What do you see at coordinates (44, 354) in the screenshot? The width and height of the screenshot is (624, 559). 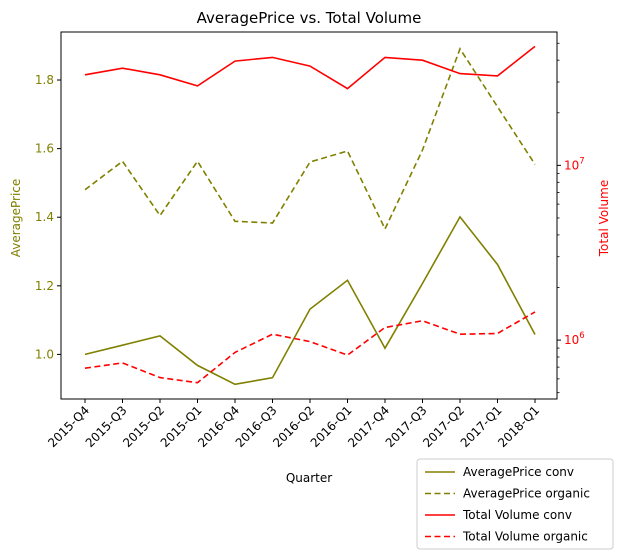 I see `y-tick-label-left: 1.0` at bounding box center [44, 354].